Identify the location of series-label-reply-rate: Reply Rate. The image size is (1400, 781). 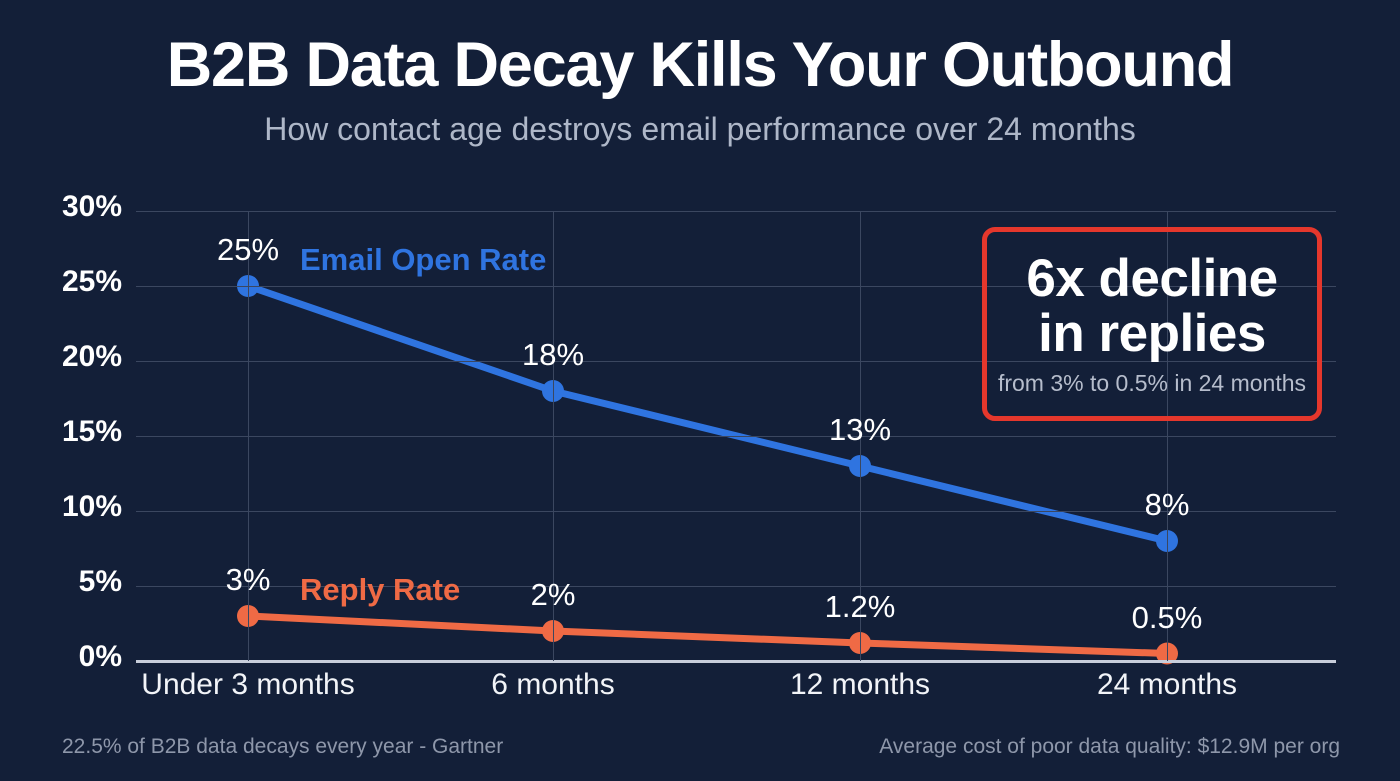
(380, 589).